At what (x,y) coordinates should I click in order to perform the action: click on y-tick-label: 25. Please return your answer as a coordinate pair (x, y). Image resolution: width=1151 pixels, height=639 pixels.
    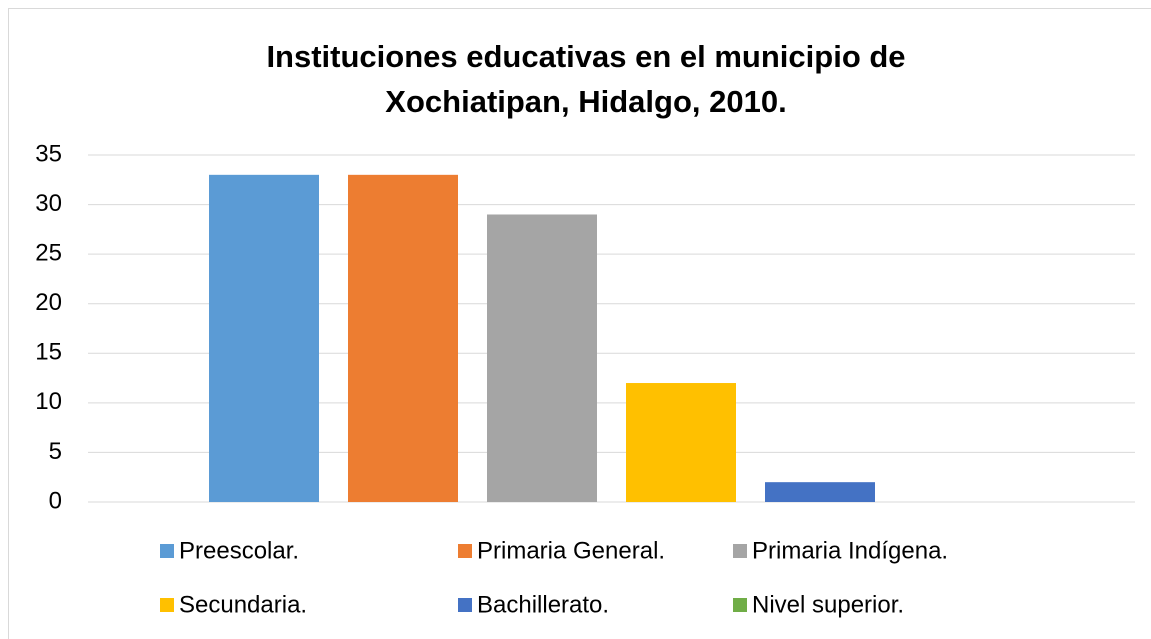
    Looking at the image, I should click on (48, 252).